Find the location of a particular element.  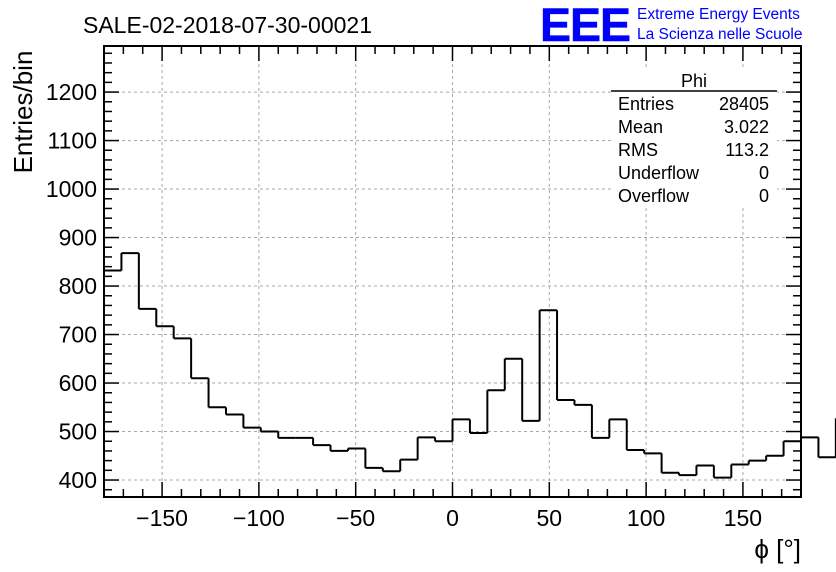

stats-value-rms: 113.2 is located at coordinates (747, 150).